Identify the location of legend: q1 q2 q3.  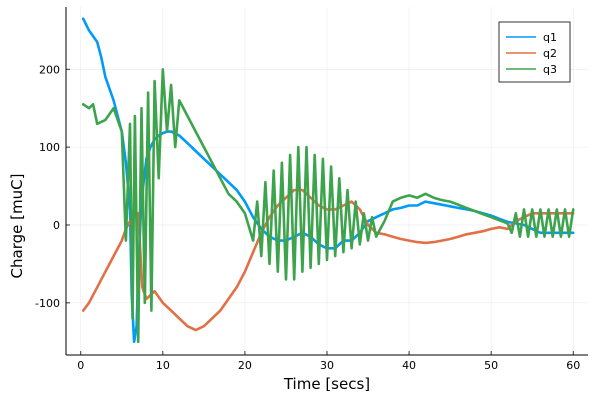
(534, 52).